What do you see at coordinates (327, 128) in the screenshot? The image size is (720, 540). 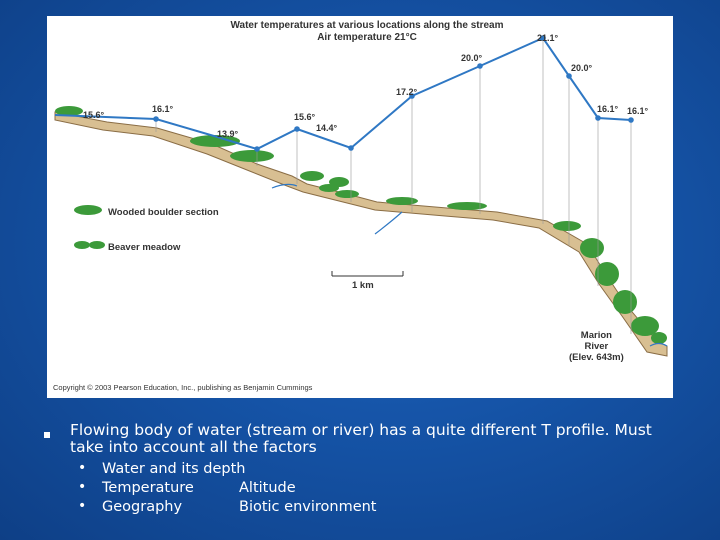 I see `temp-label-5: 14.4°` at bounding box center [327, 128].